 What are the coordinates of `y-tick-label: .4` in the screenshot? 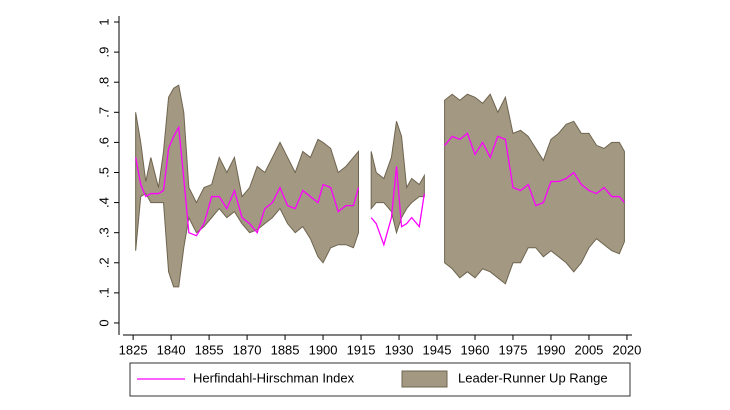 It's located at (103, 202).